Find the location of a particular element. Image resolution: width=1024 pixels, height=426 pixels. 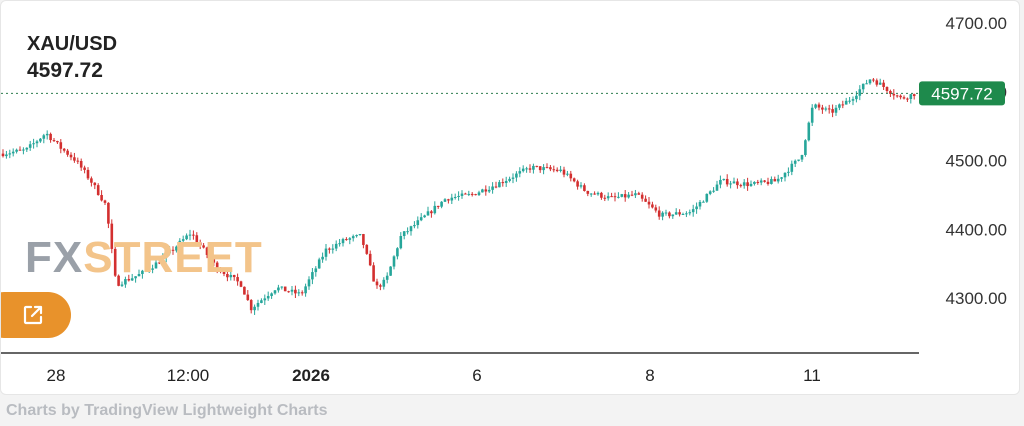

x-tick-label: 6 is located at coordinates (476, 375).